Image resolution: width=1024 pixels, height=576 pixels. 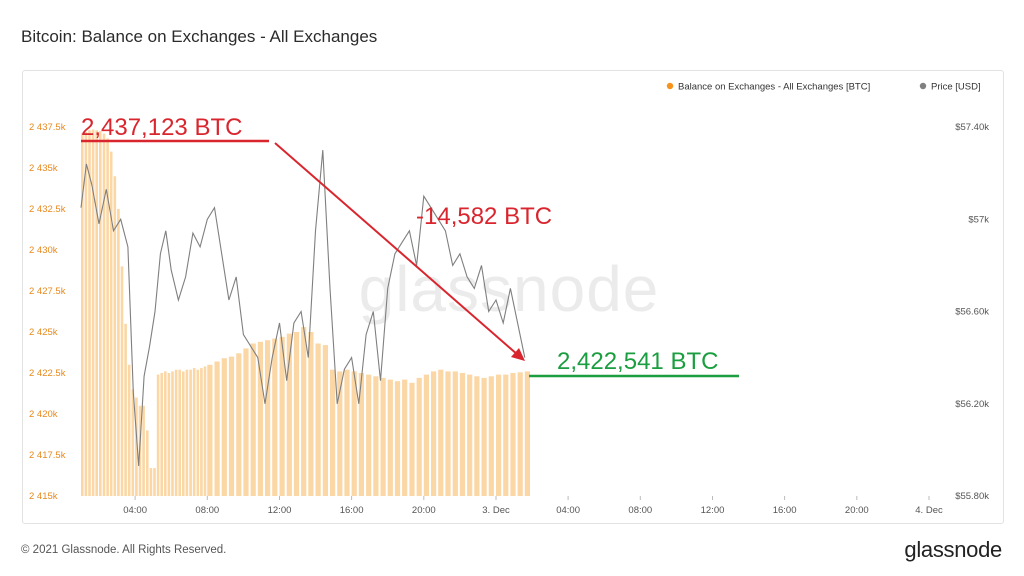 I want to click on legend-price-swatch, so click(x=923, y=86).